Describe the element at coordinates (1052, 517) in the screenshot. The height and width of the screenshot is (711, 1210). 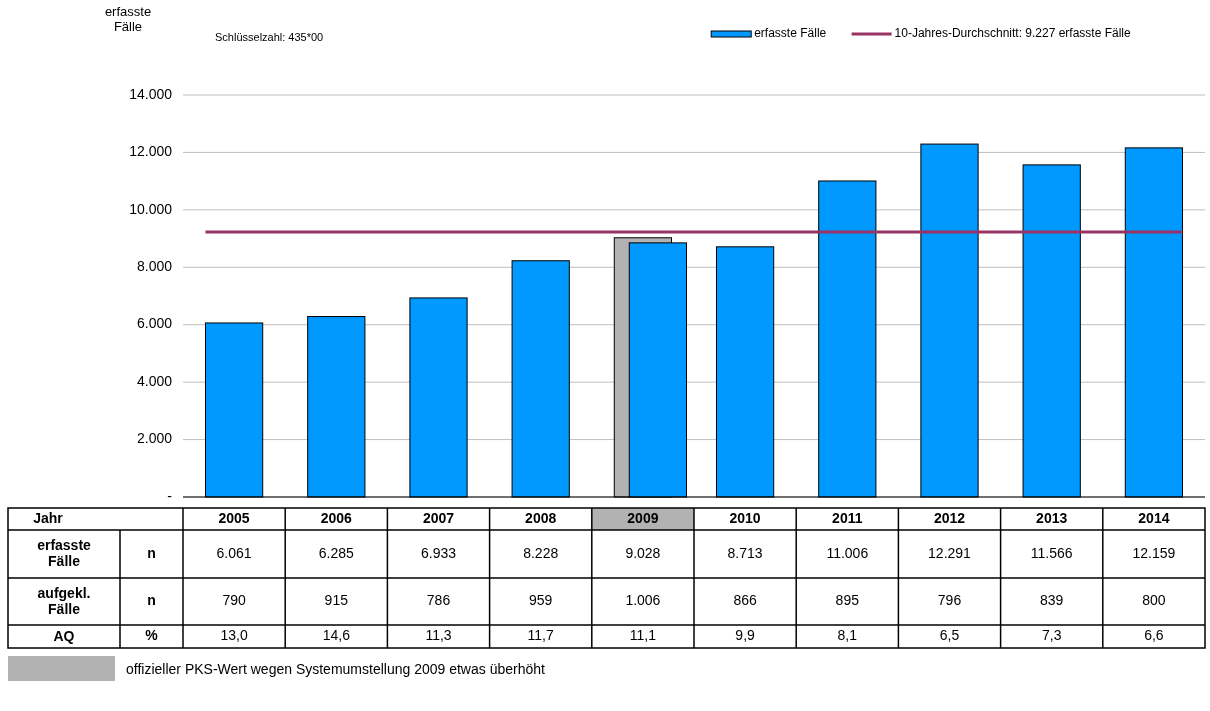
I see `x-tick-label: 2013` at that location.